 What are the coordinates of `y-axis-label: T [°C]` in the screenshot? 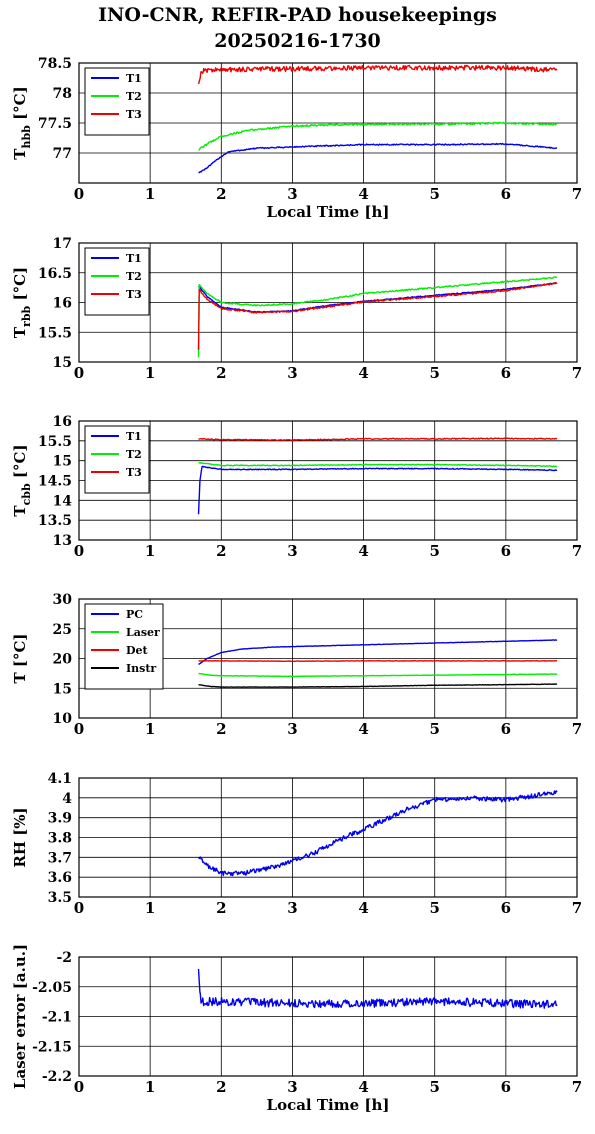 It's located at (20, 658).